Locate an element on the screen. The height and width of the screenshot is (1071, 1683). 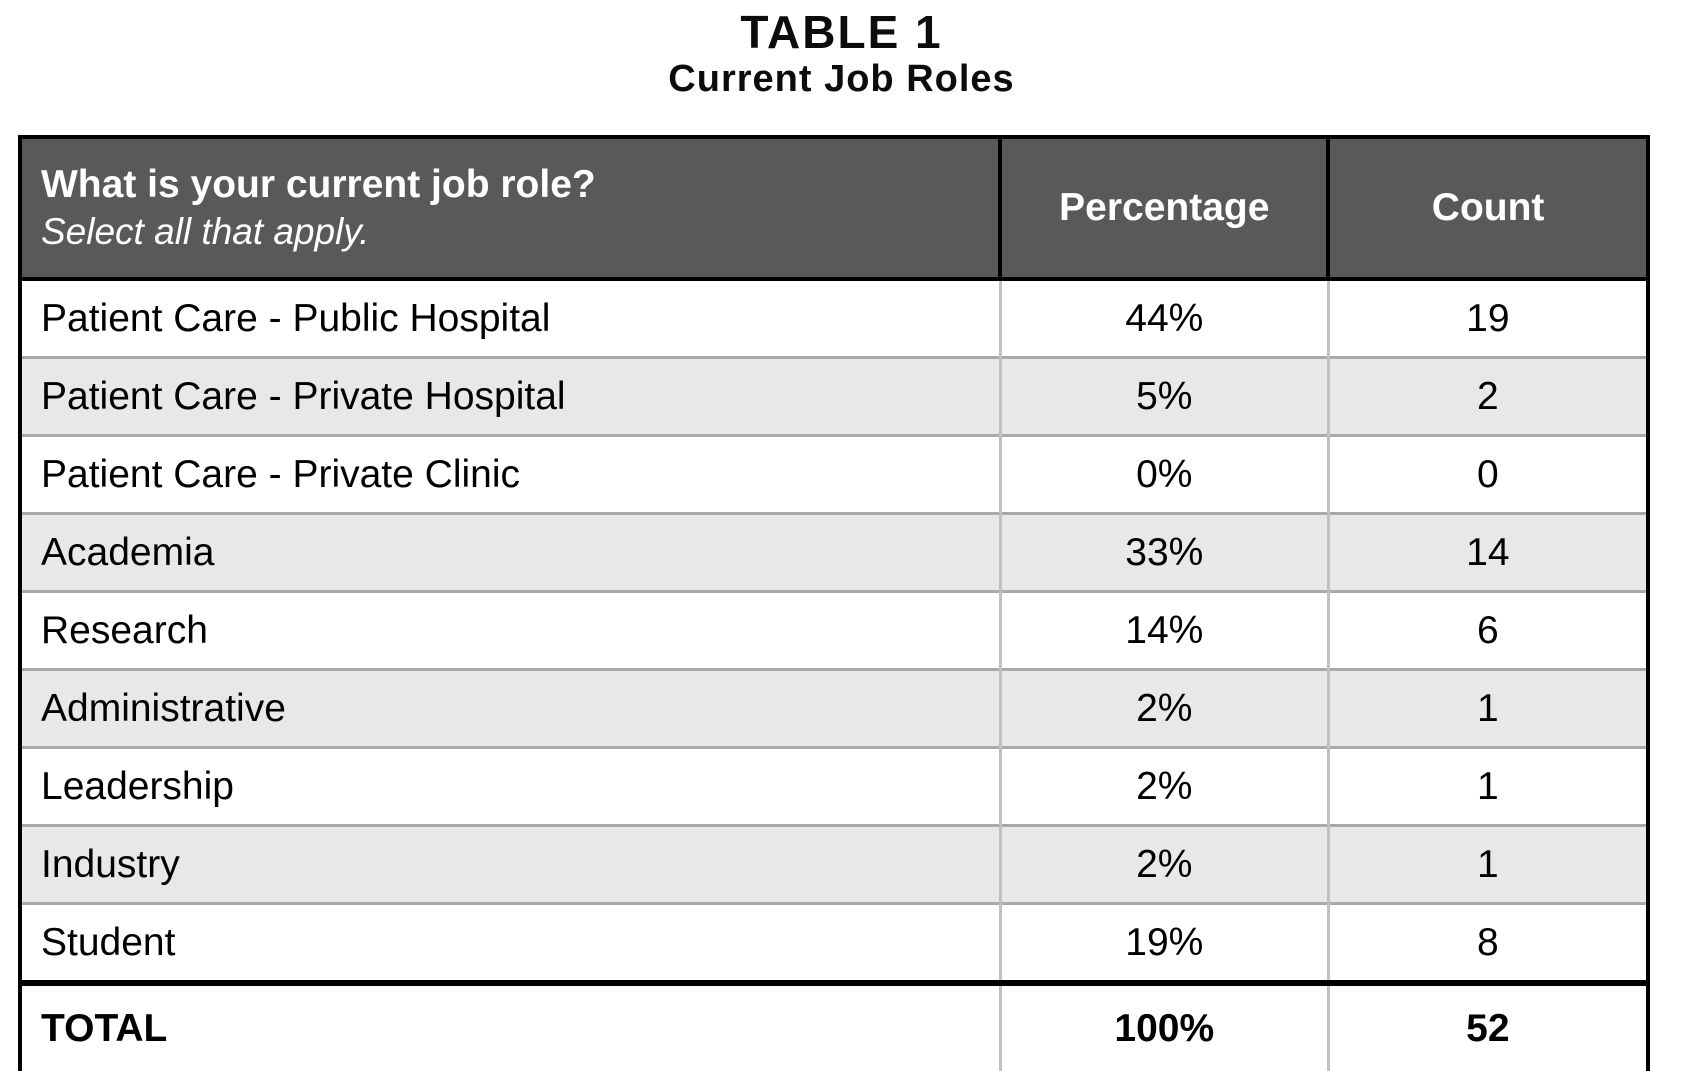
table-row: Industry 2% 1 is located at coordinates (834, 864).